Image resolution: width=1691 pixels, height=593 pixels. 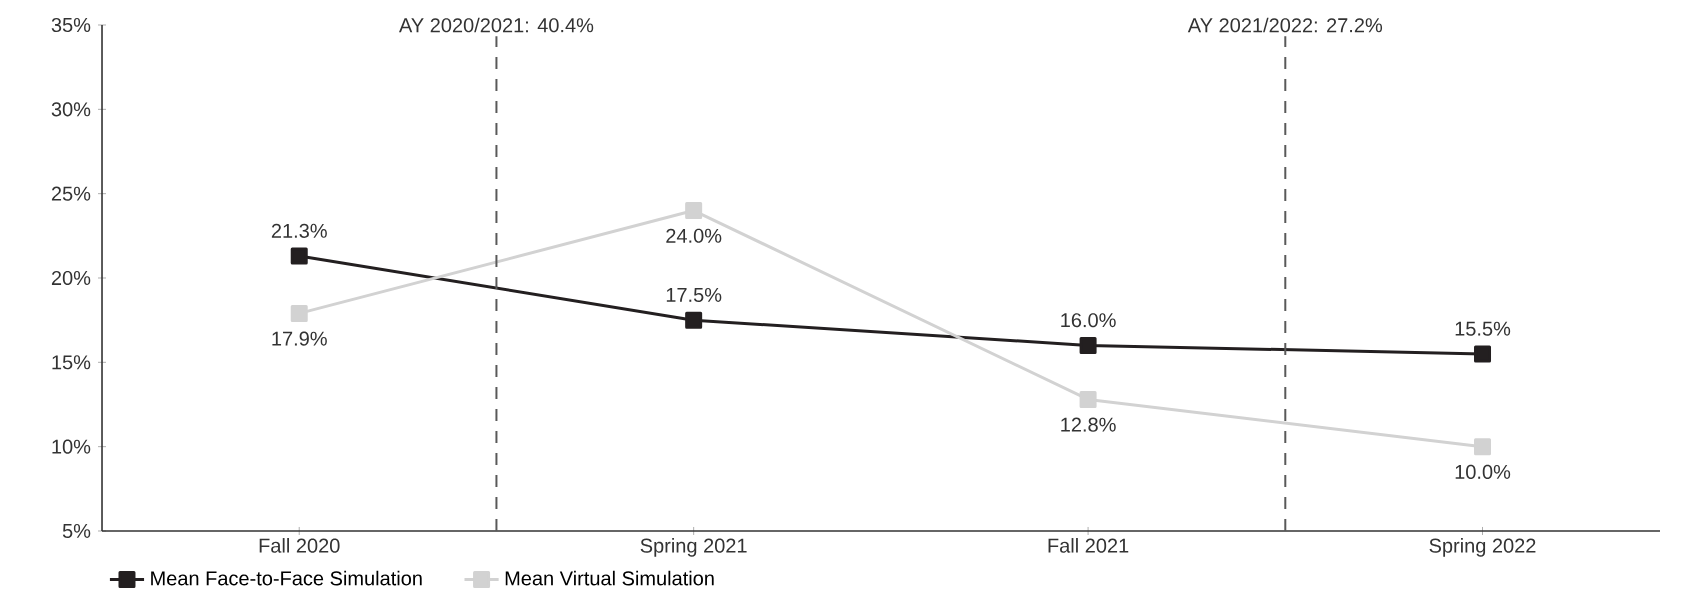 I want to click on data-label: 10.0%, so click(x=1483, y=471).